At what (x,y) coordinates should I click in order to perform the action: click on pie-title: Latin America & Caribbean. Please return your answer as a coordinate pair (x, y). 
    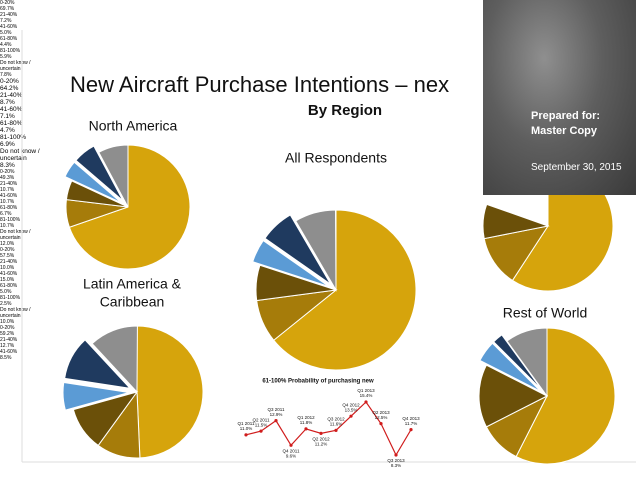
    Looking at the image, I should click on (132, 292).